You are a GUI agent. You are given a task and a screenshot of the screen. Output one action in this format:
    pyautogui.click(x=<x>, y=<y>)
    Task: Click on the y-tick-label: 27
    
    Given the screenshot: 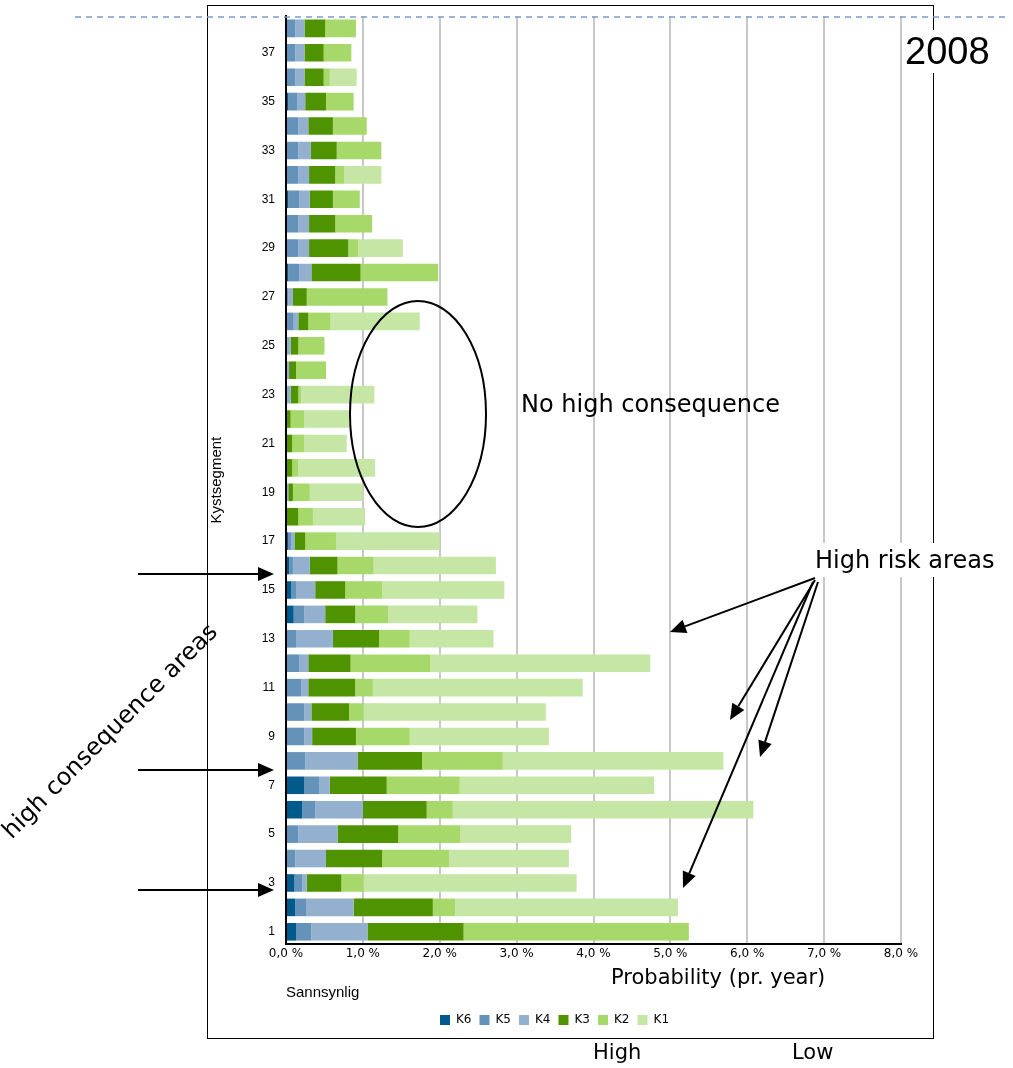 What is the action you would take?
    pyautogui.click(x=268, y=296)
    